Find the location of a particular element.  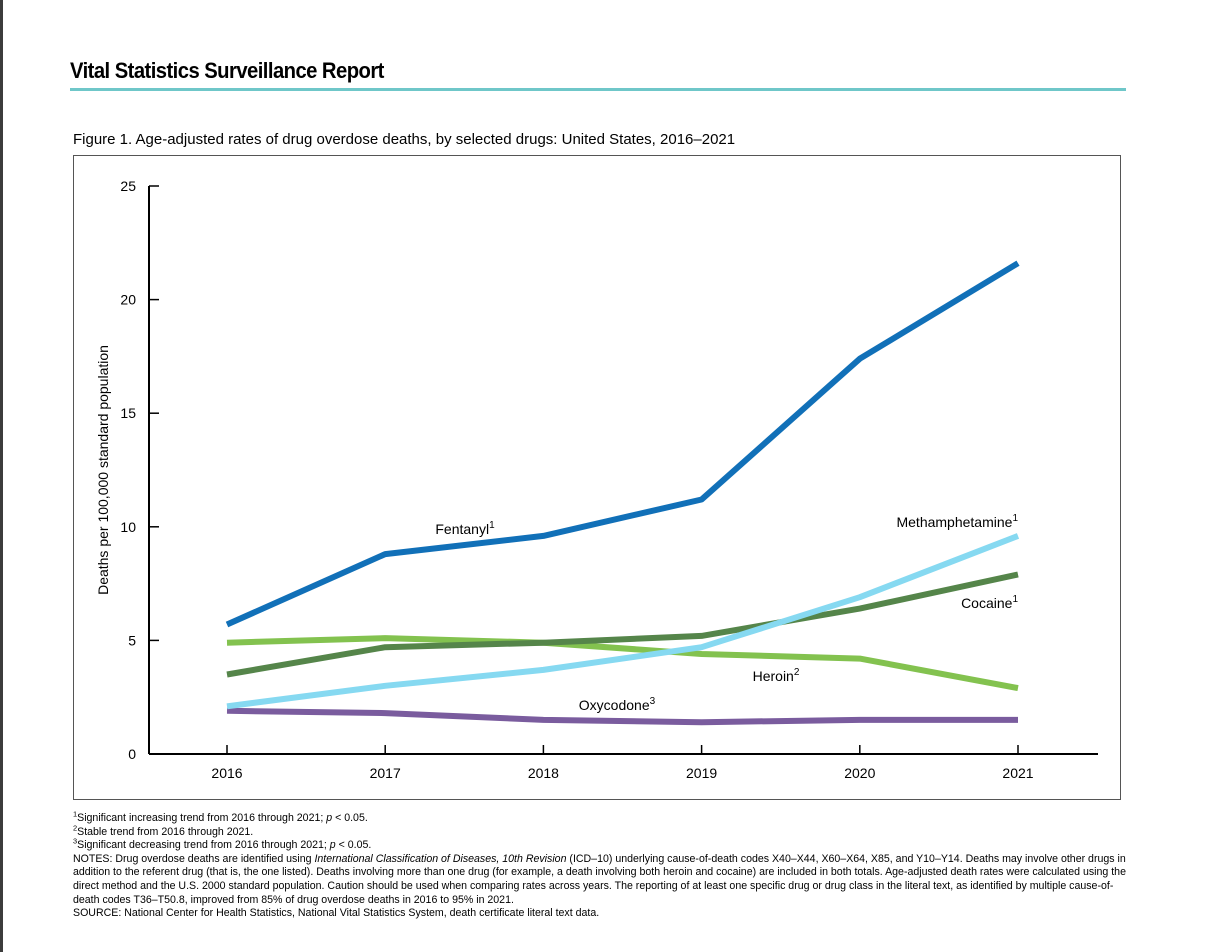

y-tick-label: 20 is located at coordinates (128, 300).